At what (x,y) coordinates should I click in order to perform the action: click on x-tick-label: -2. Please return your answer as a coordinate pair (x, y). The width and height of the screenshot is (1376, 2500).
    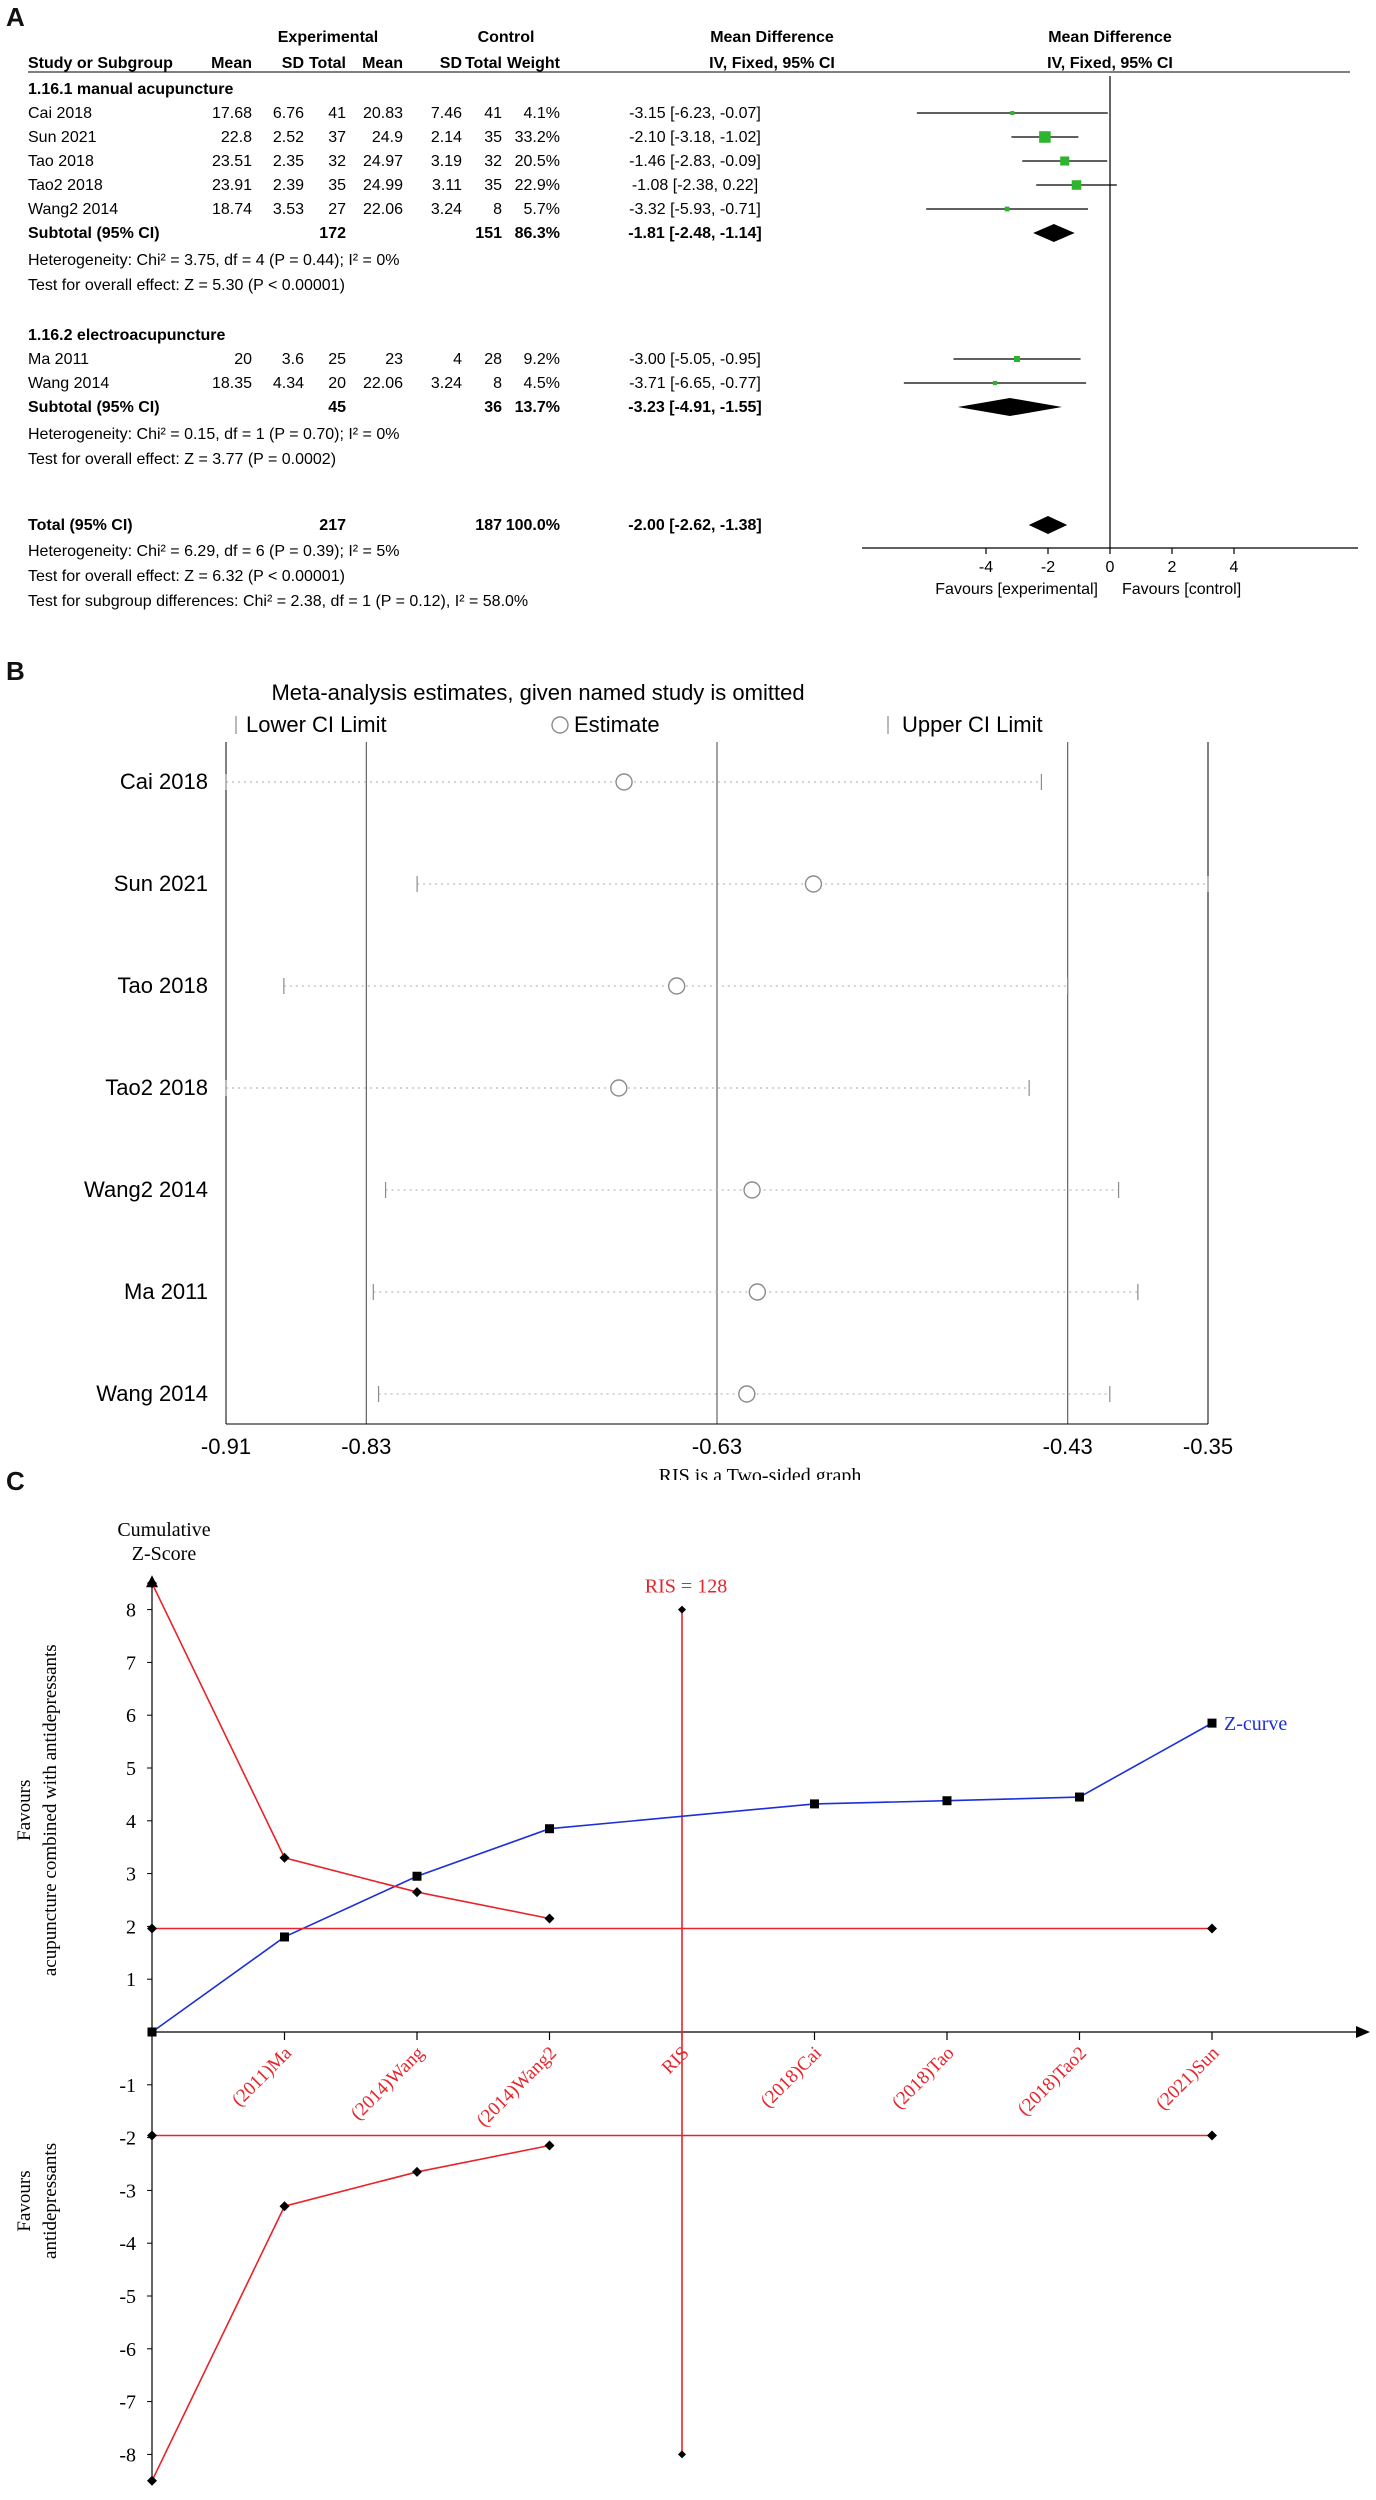
    Looking at the image, I should click on (1048, 567).